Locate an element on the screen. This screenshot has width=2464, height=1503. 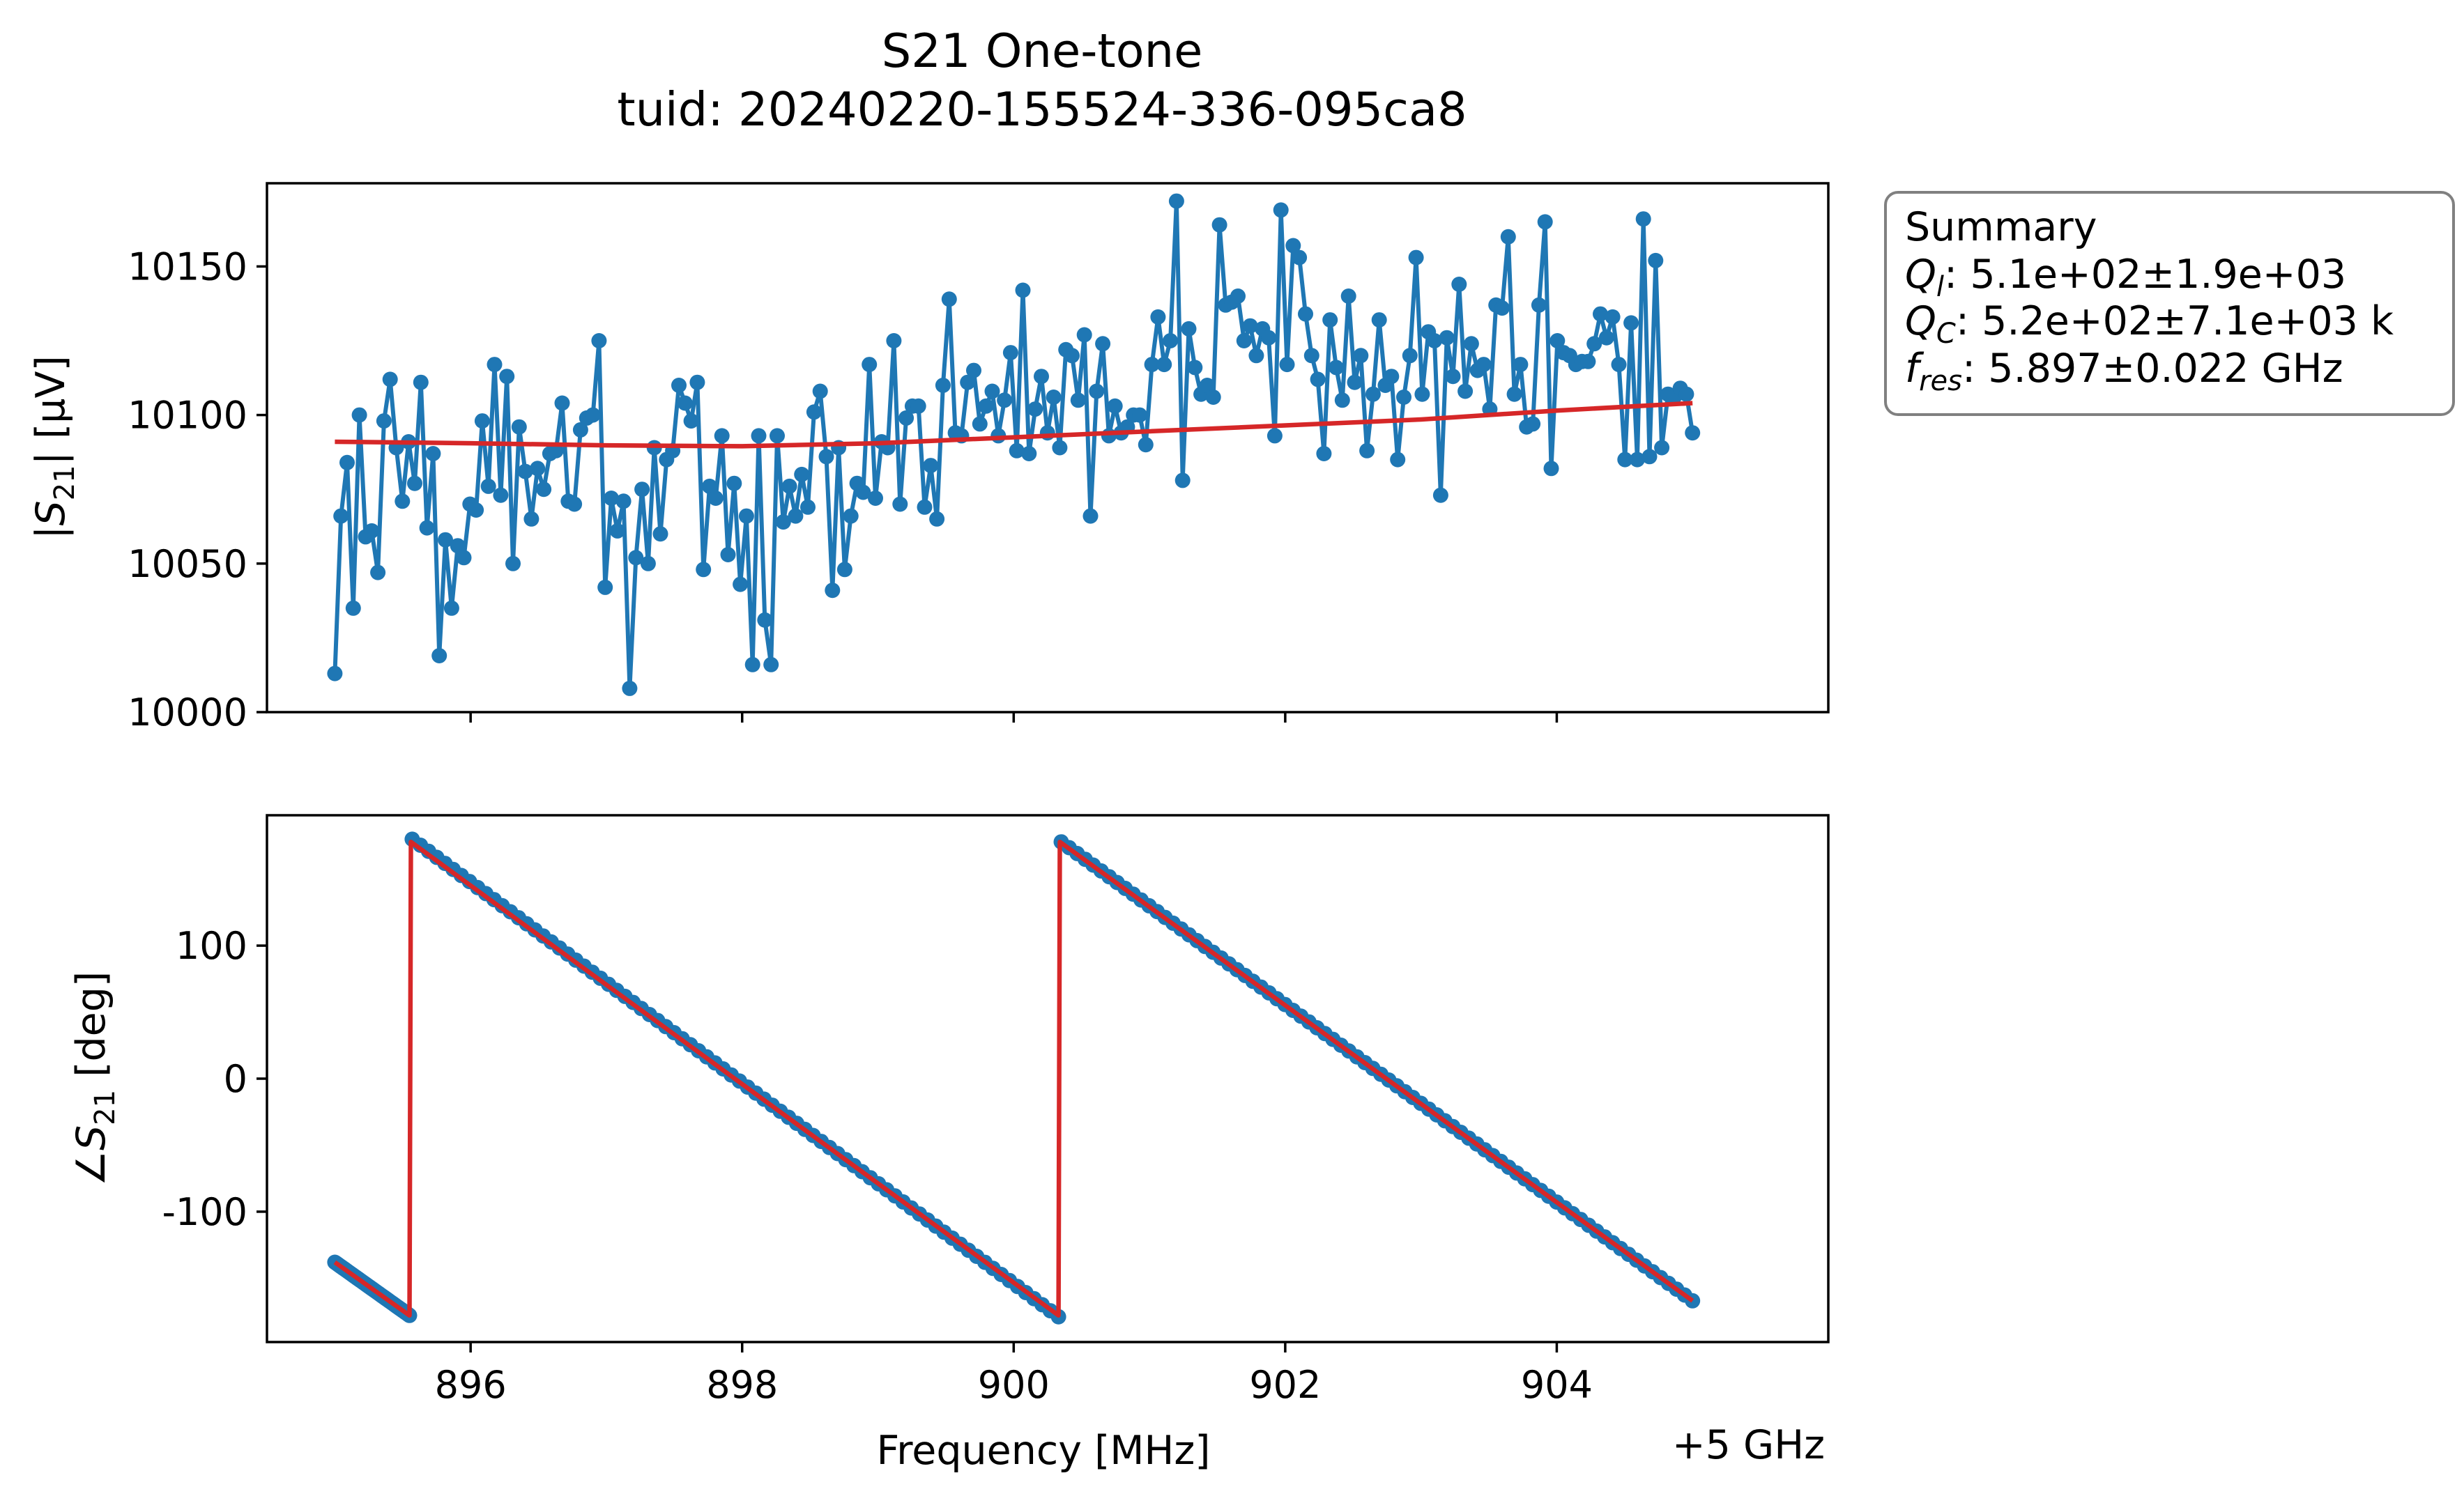
summary-ql-value: : 5.1e+02±1.9e+03 is located at coordinates (2145, 275).